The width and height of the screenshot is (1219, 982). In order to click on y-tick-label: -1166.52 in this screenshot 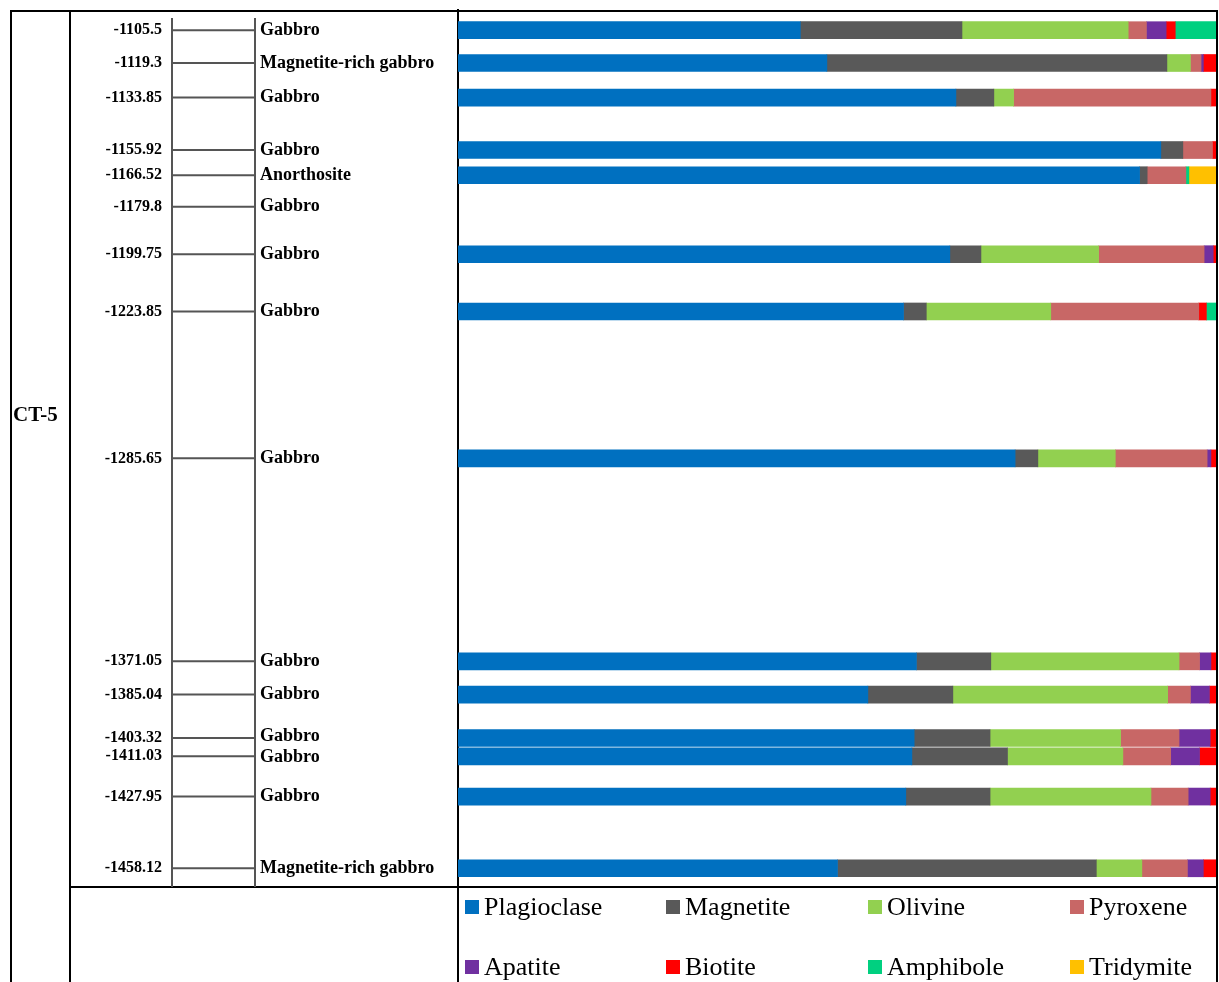, I will do `click(133, 174)`.